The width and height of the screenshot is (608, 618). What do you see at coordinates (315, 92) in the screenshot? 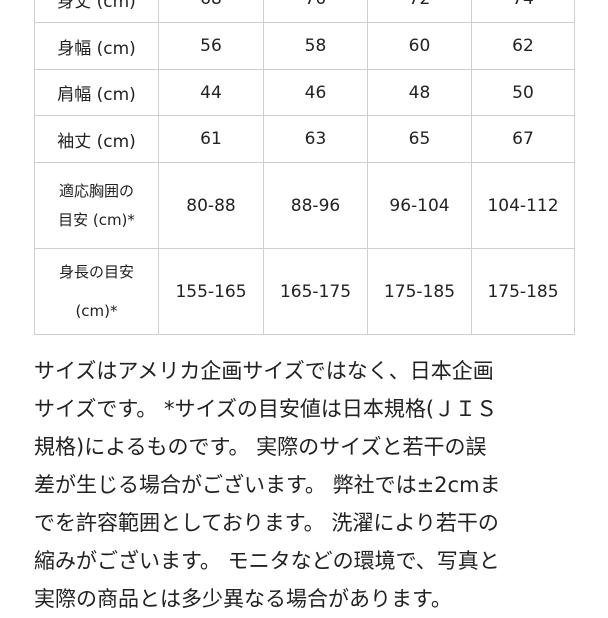
I see `cell: 46` at bounding box center [315, 92].